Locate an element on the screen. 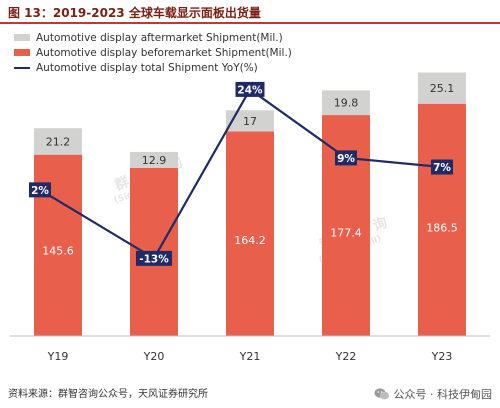 This screenshot has height=408, width=500. legend-label-yoy: Automotive display total Shipment YoY(%) is located at coordinates (147, 67).